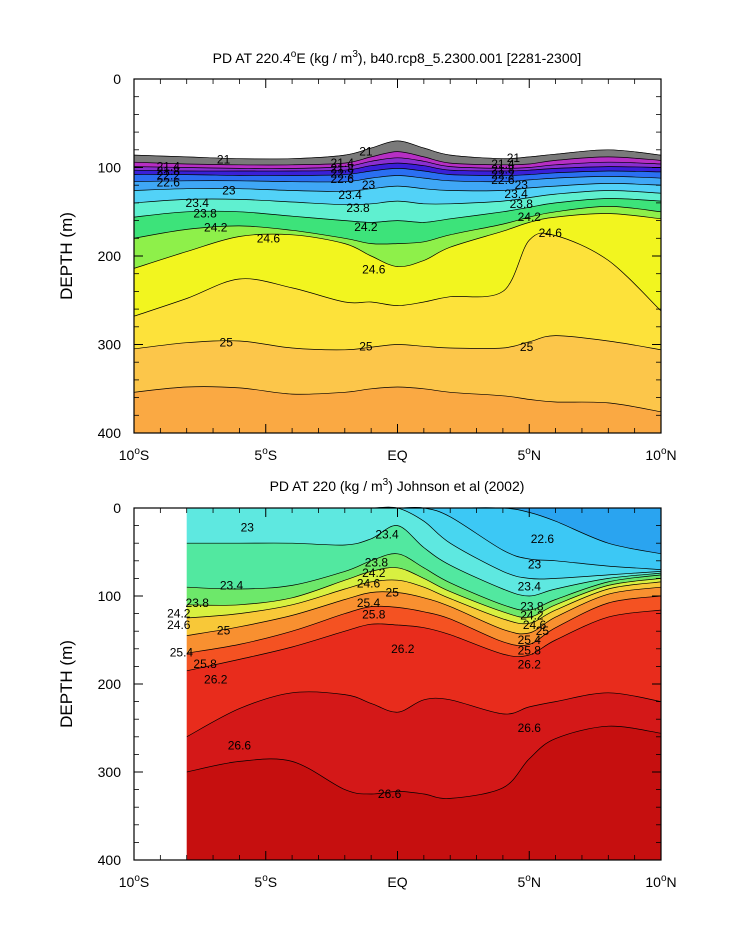 This screenshot has width=733, height=945. Describe the element at coordinates (110, 256) in the screenshot. I see `y-tick-label: 200` at that location.